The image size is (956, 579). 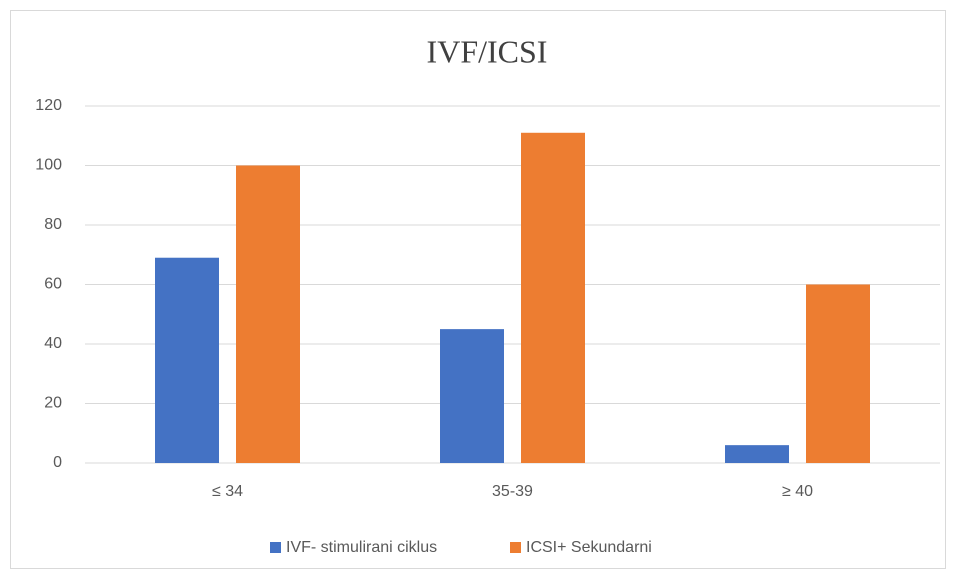 What do you see at coordinates (53, 403) in the screenshot?
I see `y-tick-label: 20` at bounding box center [53, 403].